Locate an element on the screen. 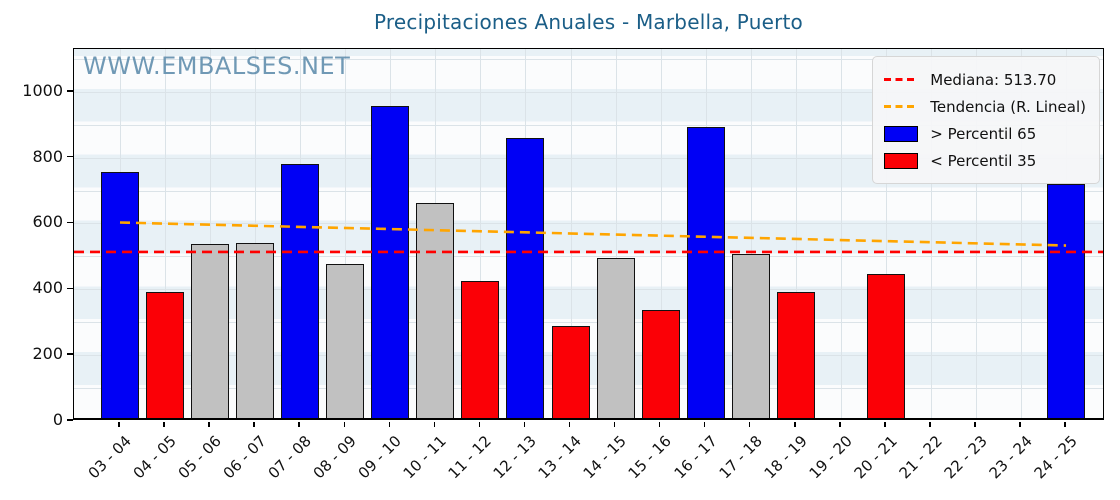 Image resolution: width=1120 pixels, height=500 pixels. x-tick-label: 04 - 05 is located at coordinates (154, 457).